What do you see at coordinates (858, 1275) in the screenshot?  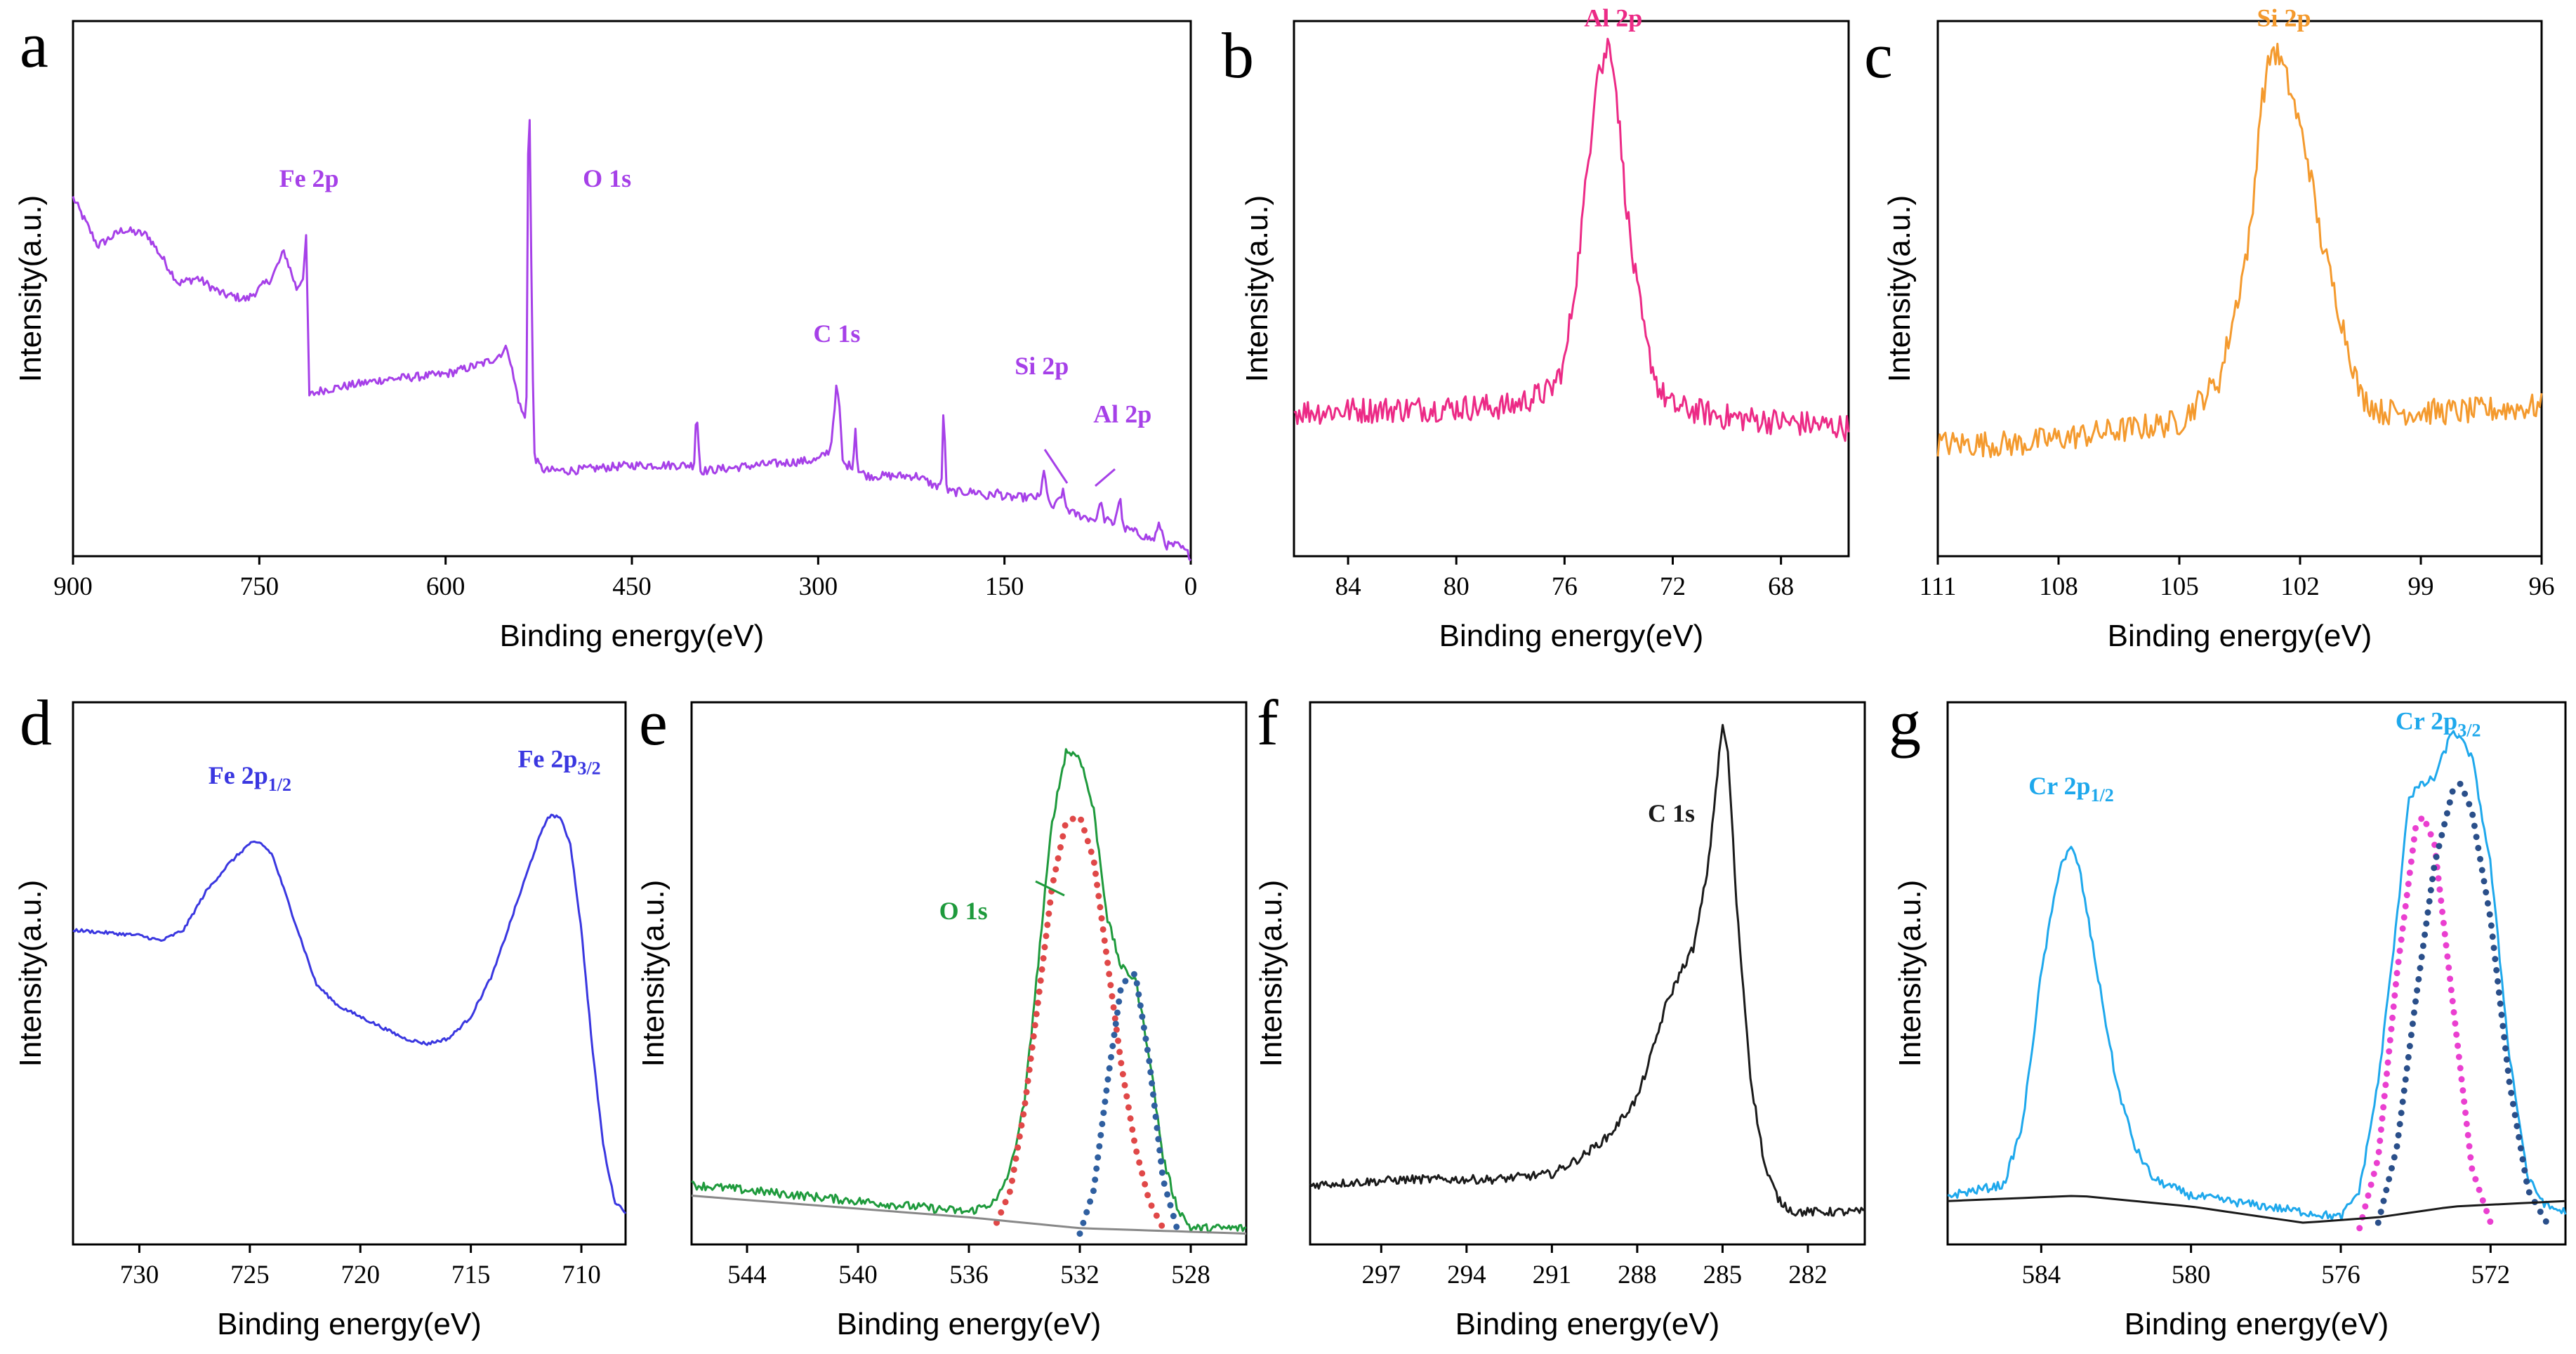 I see `x-tick-label-e: 540` at bounding box center [858, 1275].